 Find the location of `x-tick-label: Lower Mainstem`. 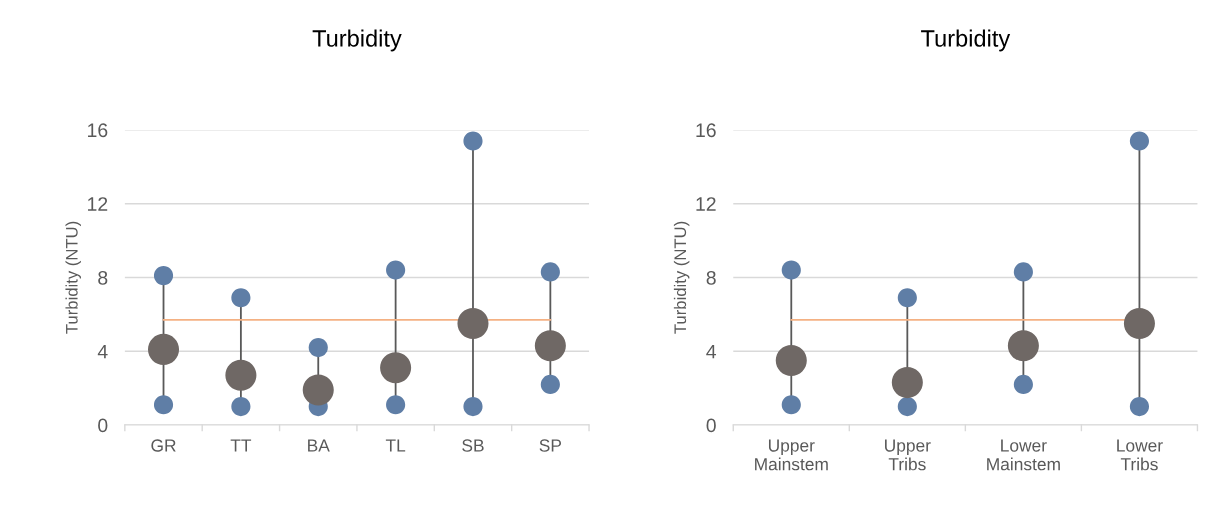

x-tick-label: Lower Mainstem is located at coordinates (1023, 455).